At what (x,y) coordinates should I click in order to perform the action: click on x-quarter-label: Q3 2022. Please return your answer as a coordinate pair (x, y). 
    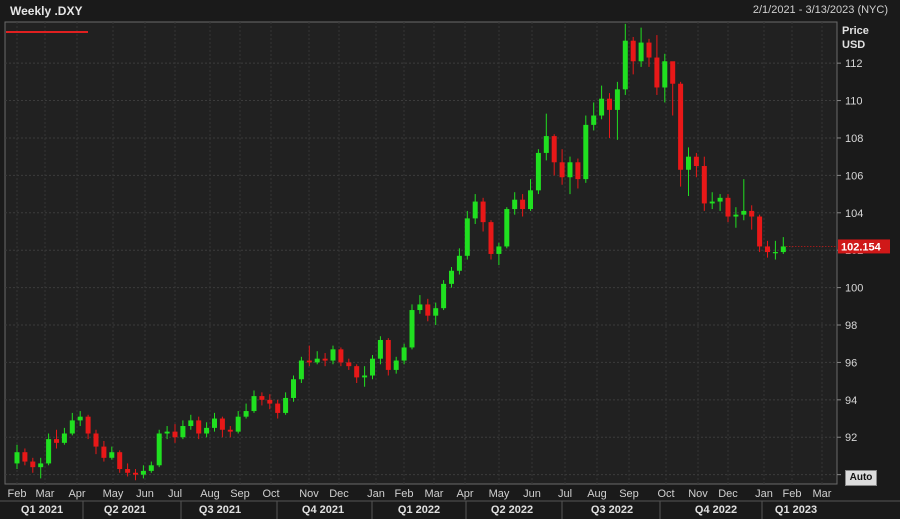
    Looking at the image, I should click on (612, 510).